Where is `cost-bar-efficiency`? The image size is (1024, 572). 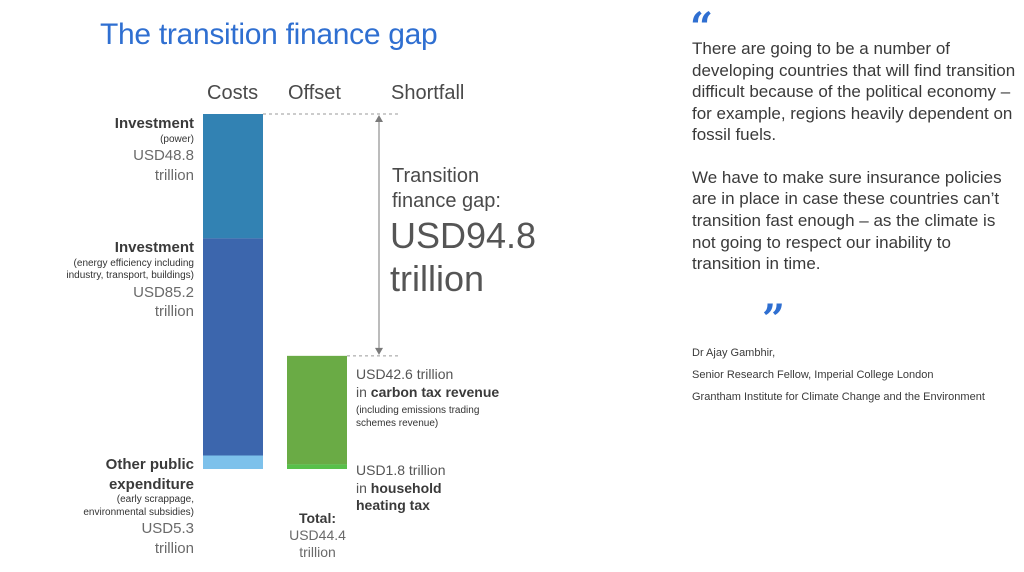 cost-bar-efficiency is located at coordinates (233, 347).